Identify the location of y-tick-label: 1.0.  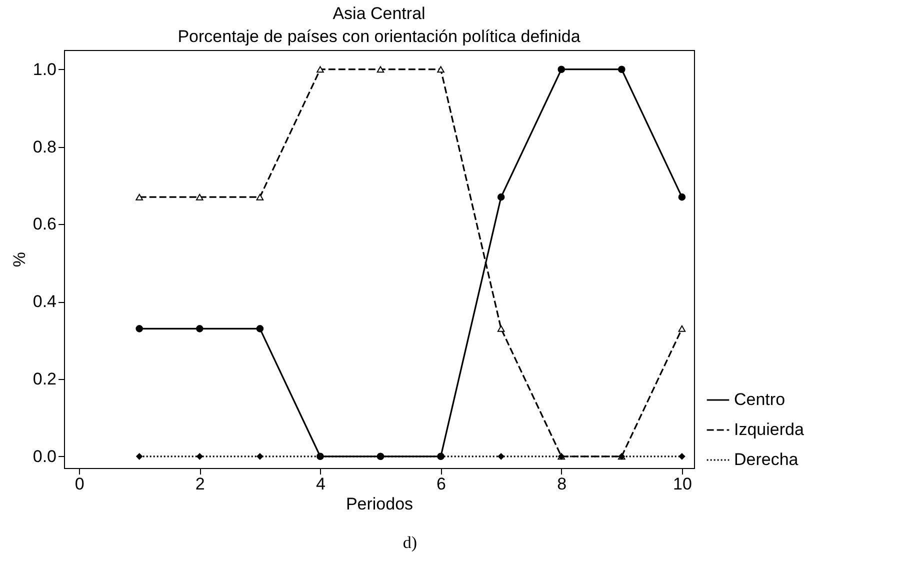
(44, 69).